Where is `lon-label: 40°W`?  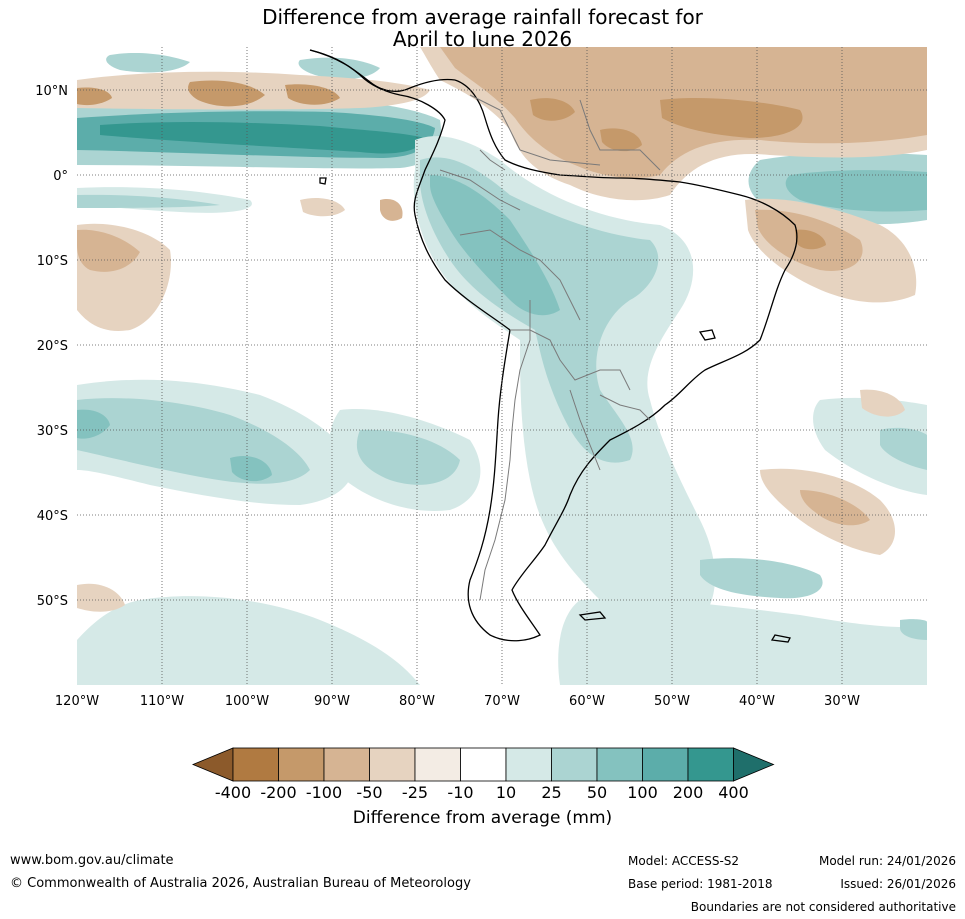
lon-label: 40°W is located at coordinates (757, 701).